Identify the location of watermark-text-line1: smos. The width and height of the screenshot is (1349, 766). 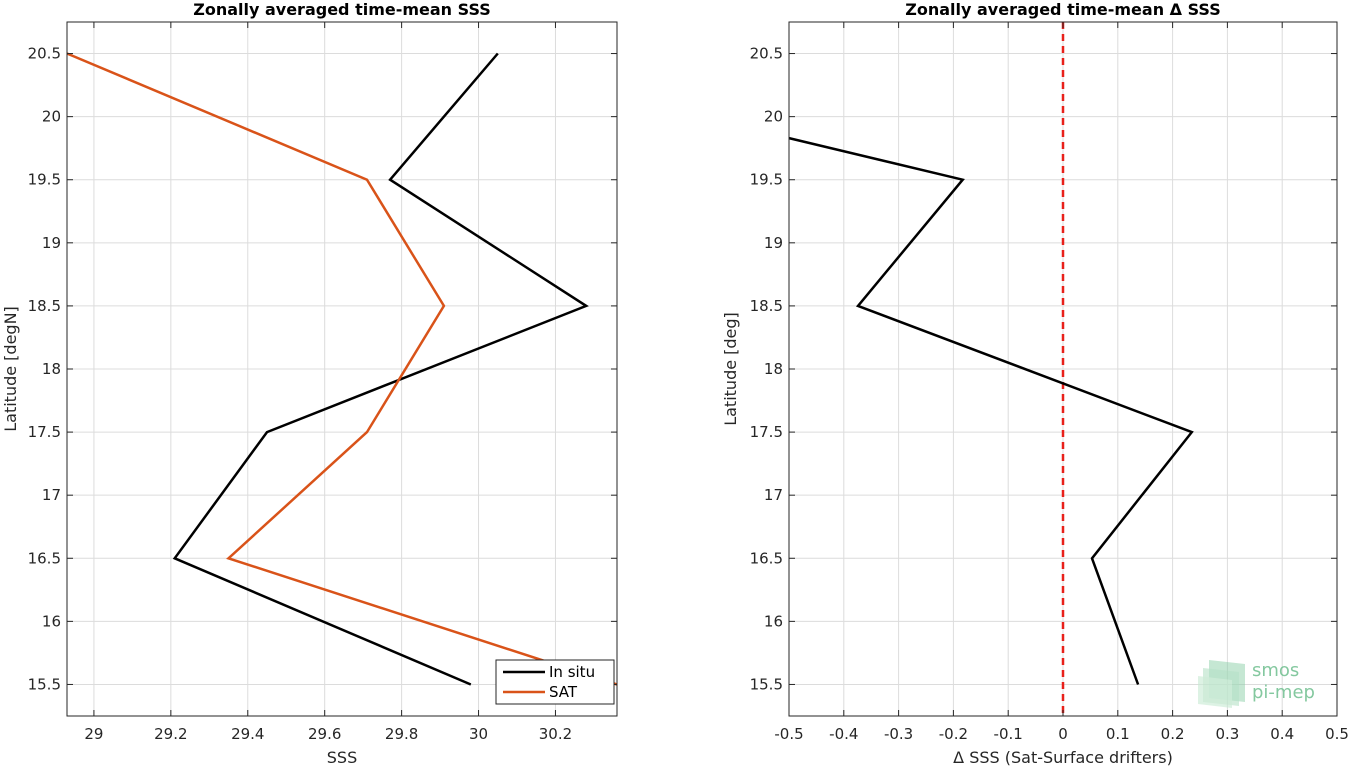
(1275, 670).